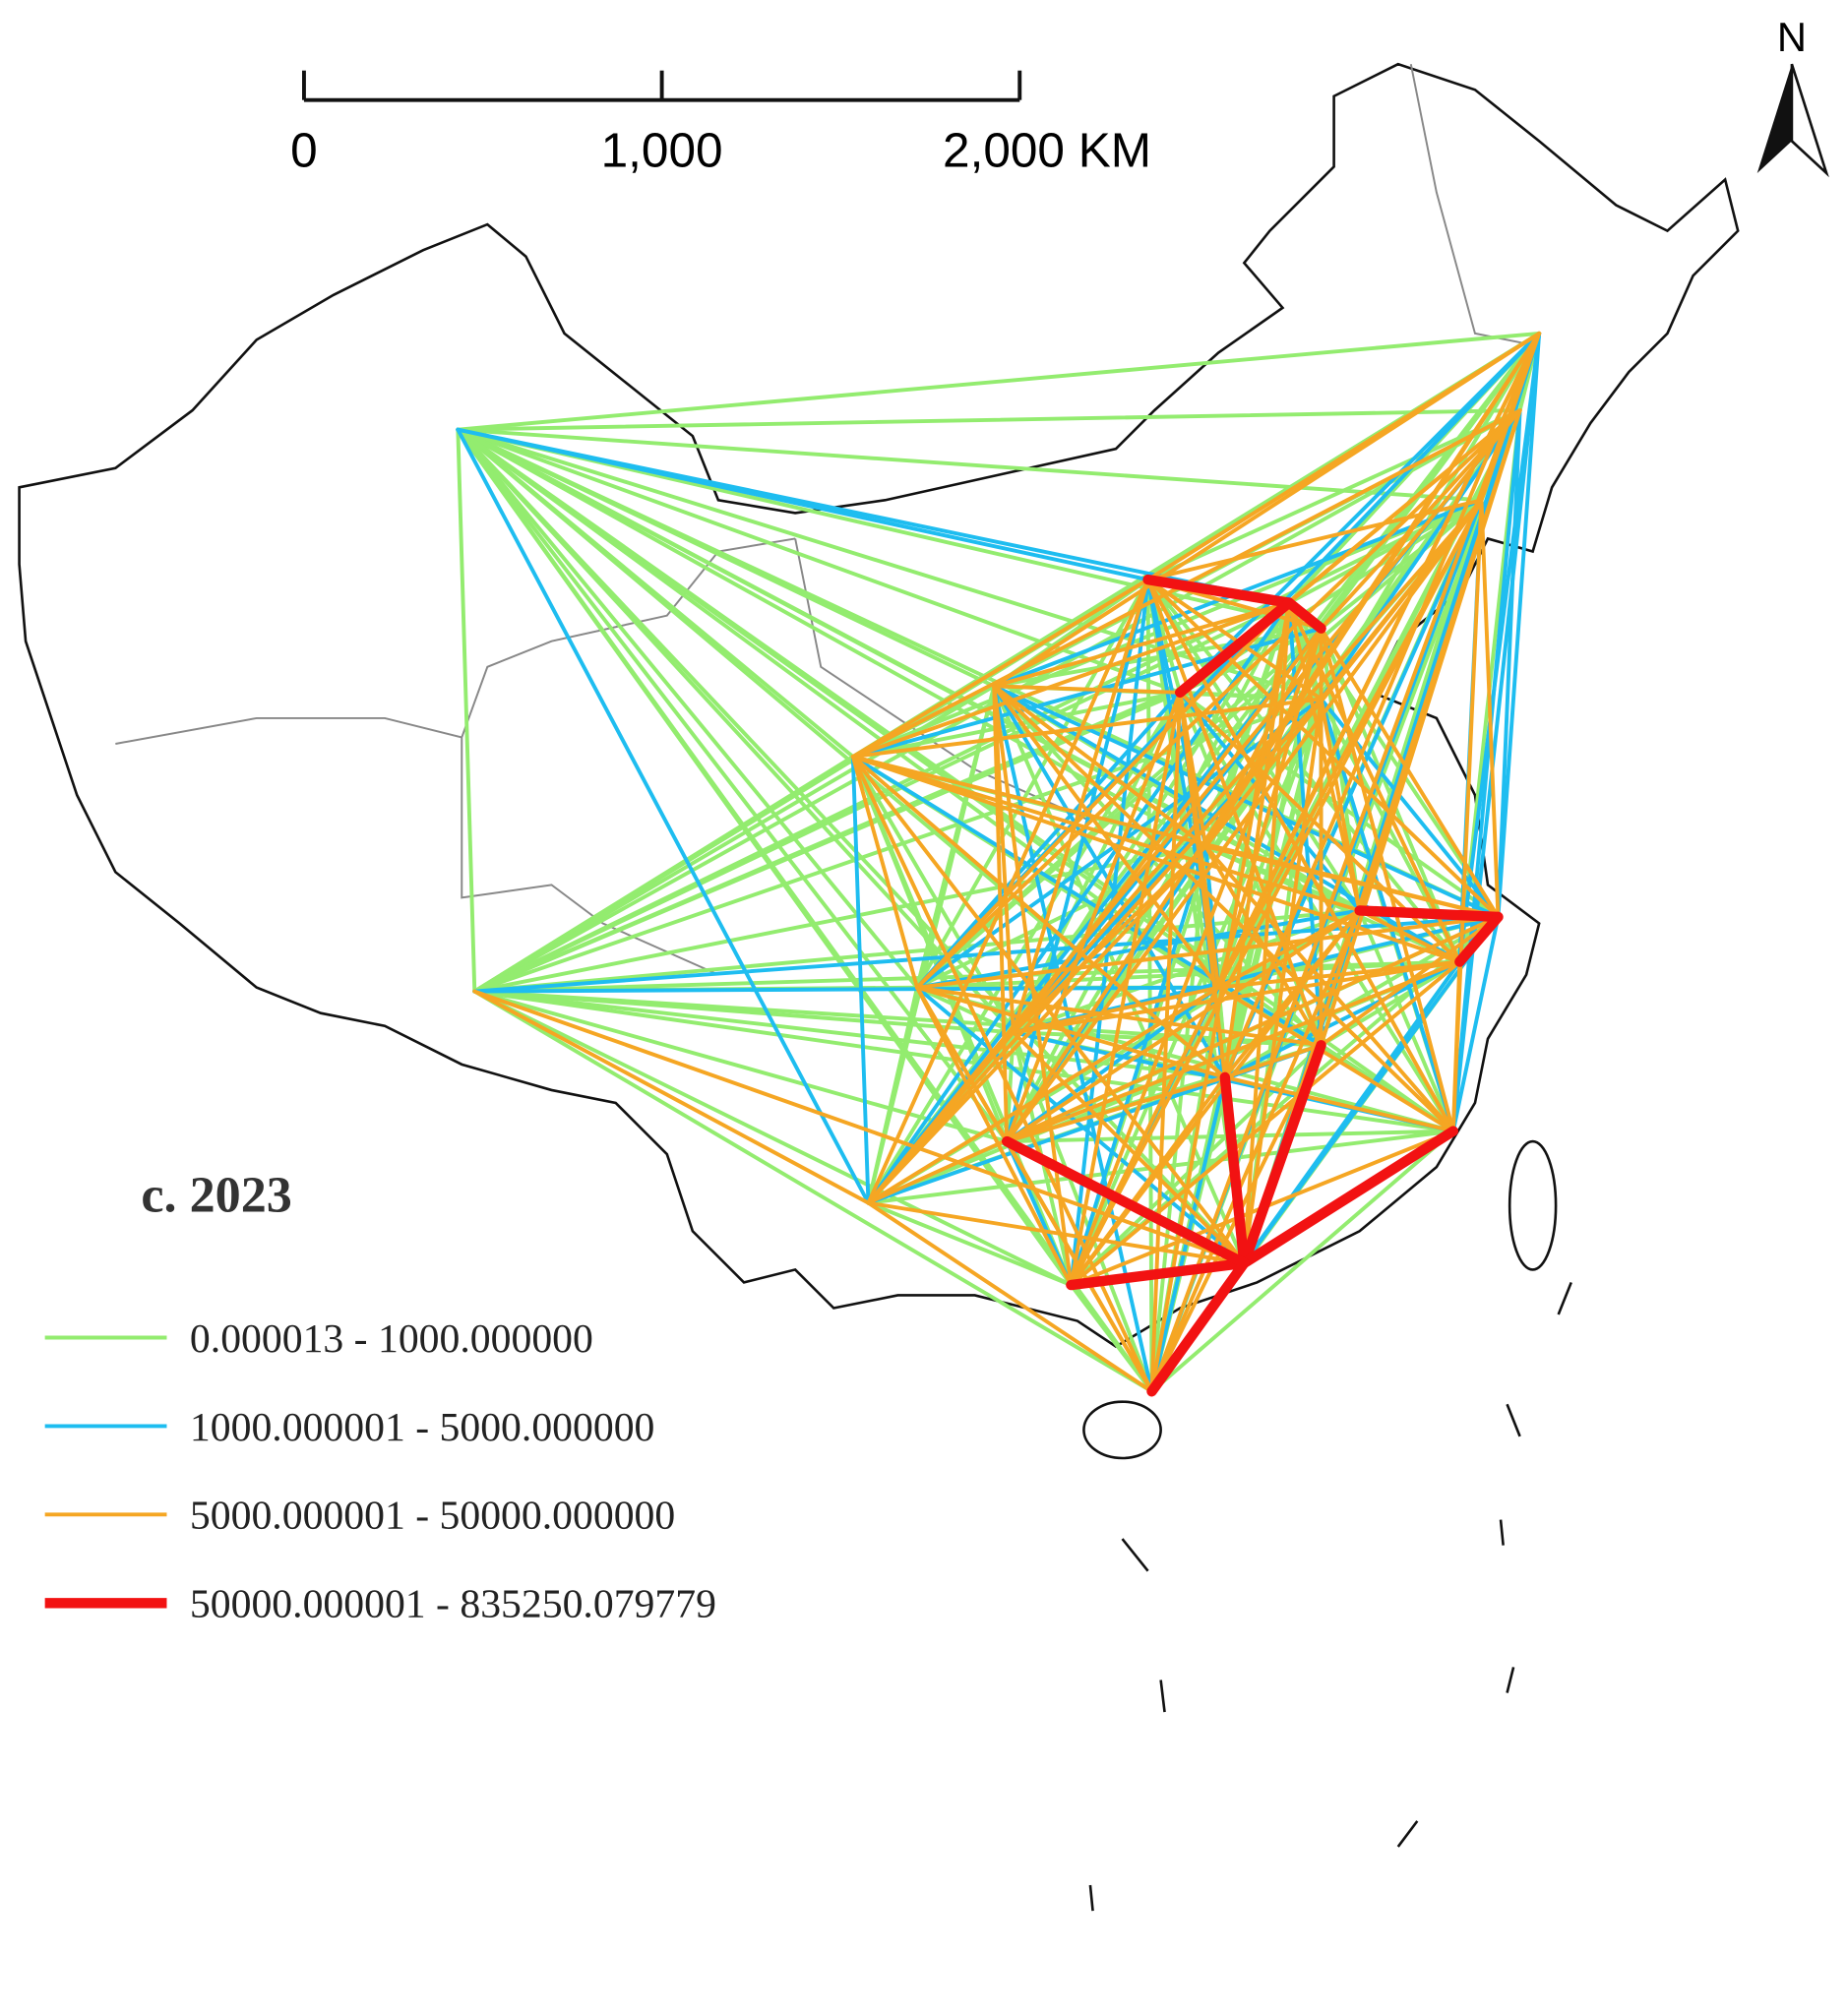  Describe the element at coordinates (216, 1196) in the screenshot. I see `map-title: c. 2023` at that location.